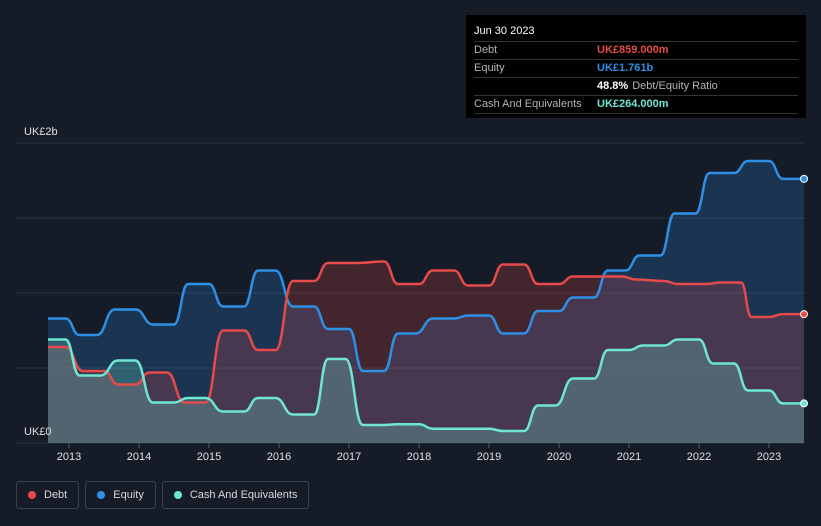 Image resolution: width=821 pixels, height=526 pixels. Describe the element at coordinates (528, 104) in the screenshot. I see `tooltip-cash-label: Cash And Equivalents` at that location.